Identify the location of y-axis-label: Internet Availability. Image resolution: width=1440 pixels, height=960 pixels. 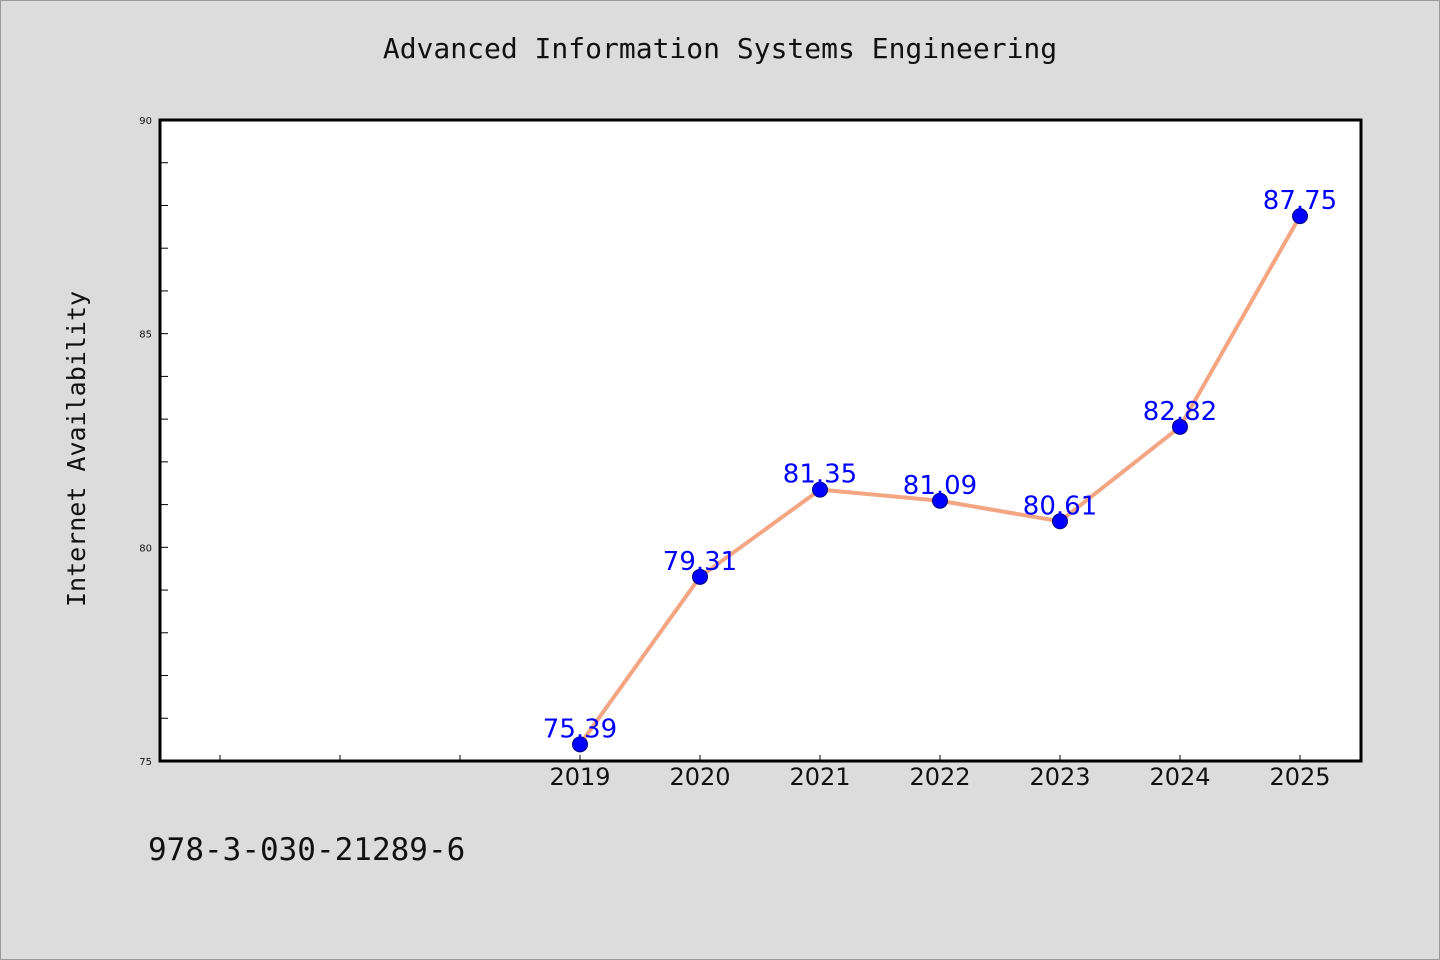
(76, 449).